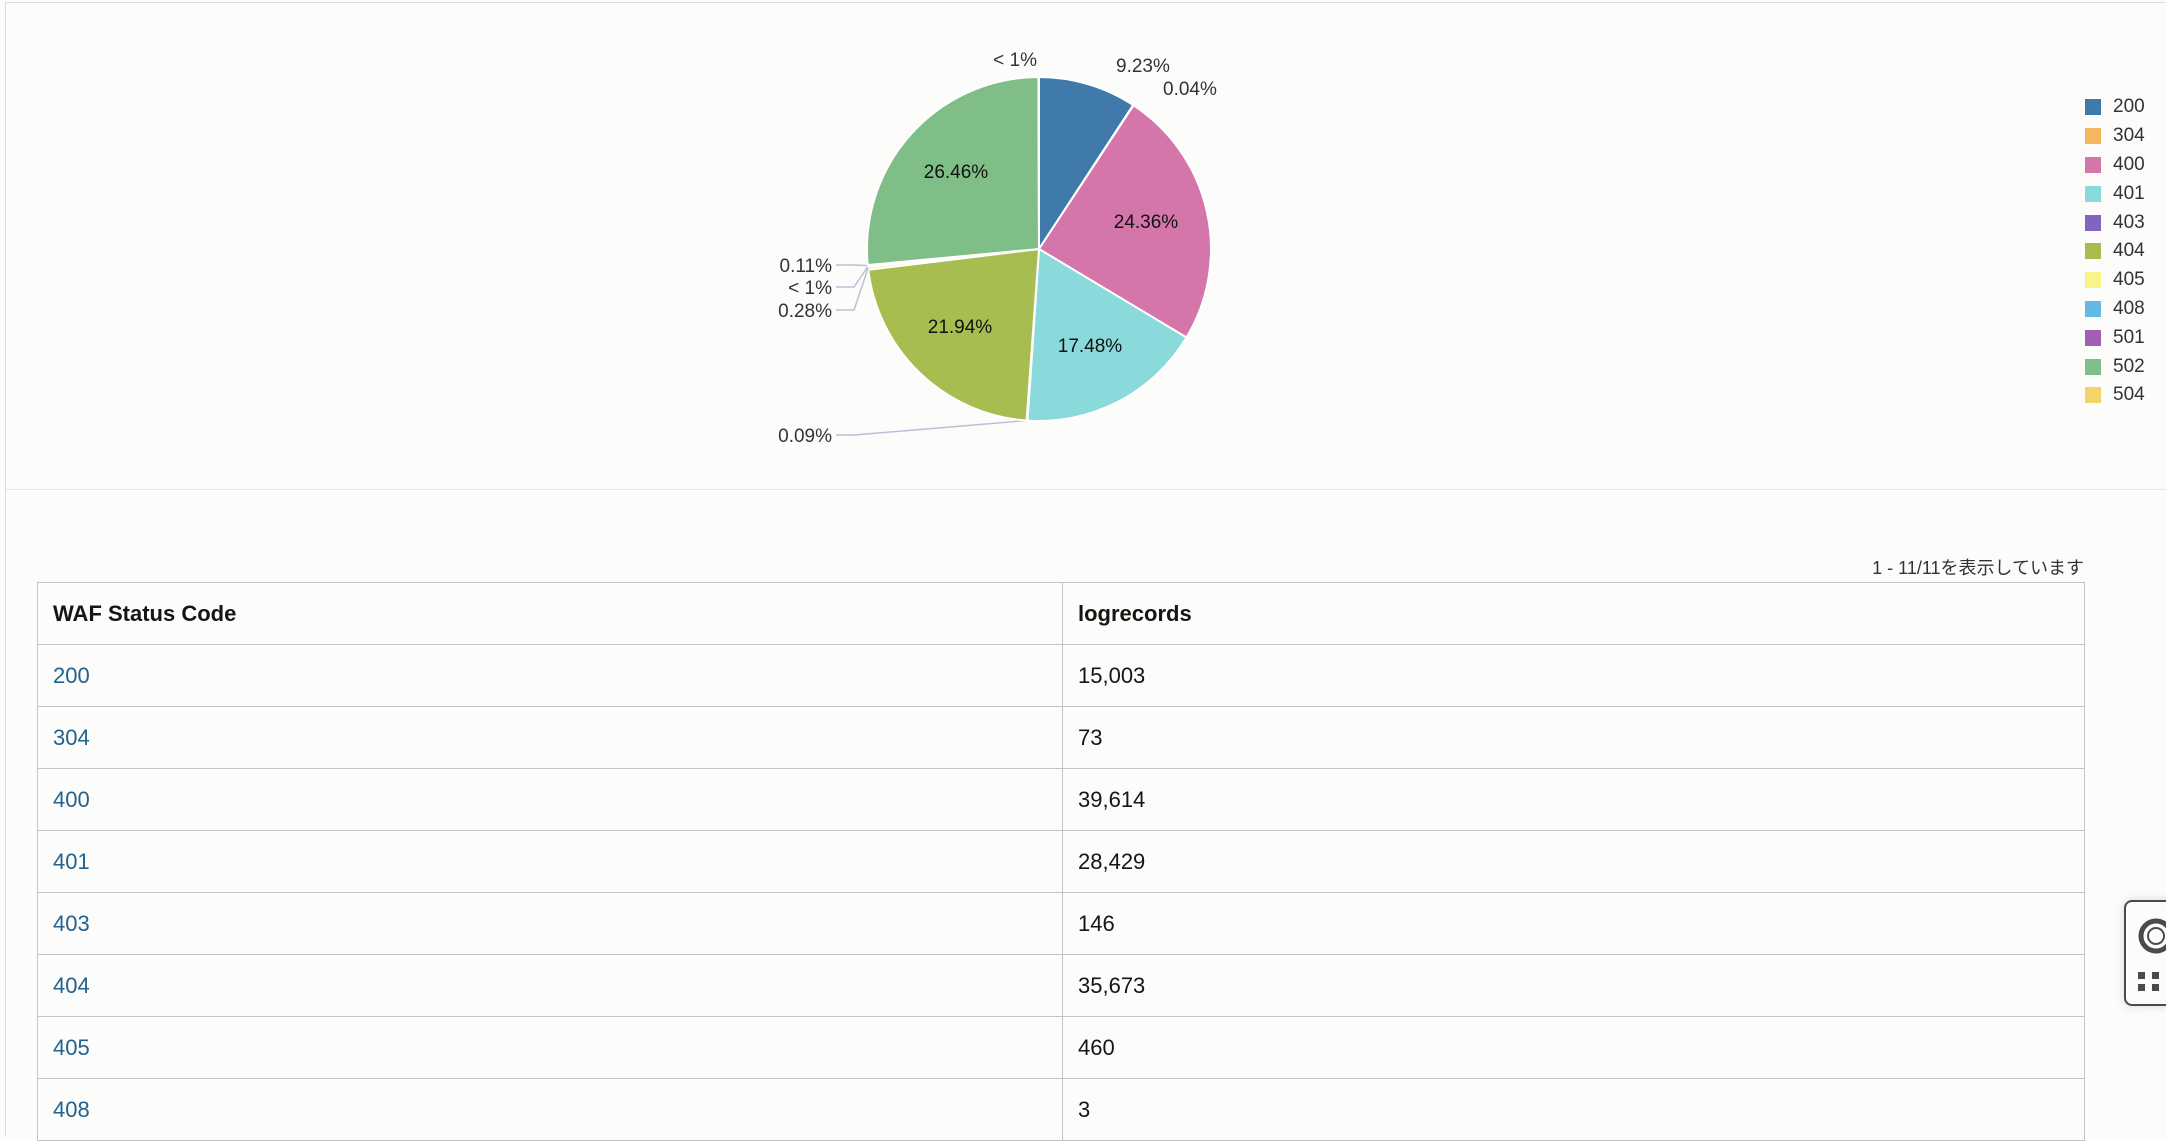 The width and height of the screenshot is (2166, 1141). Describe the element at coordinates (2129, 366) in the screenshot. I see `legend-label: 502` at that location.